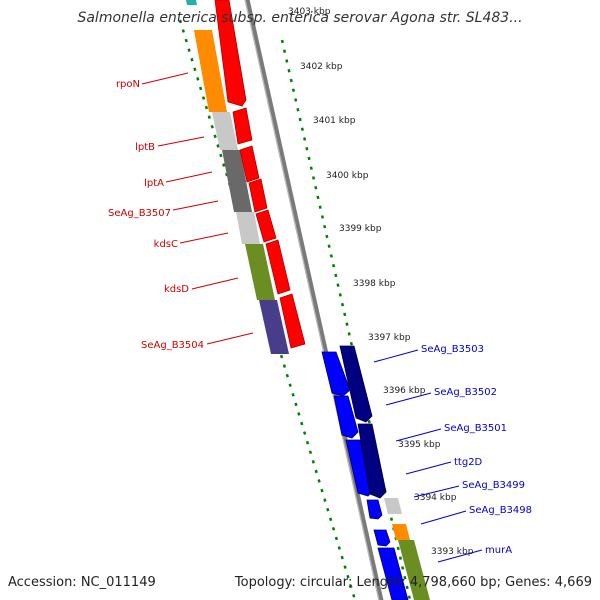  Describe the element at coordinates (468, 462) in the screenshot. I see `gene-label-ttg2D: ttg2D` at that location.